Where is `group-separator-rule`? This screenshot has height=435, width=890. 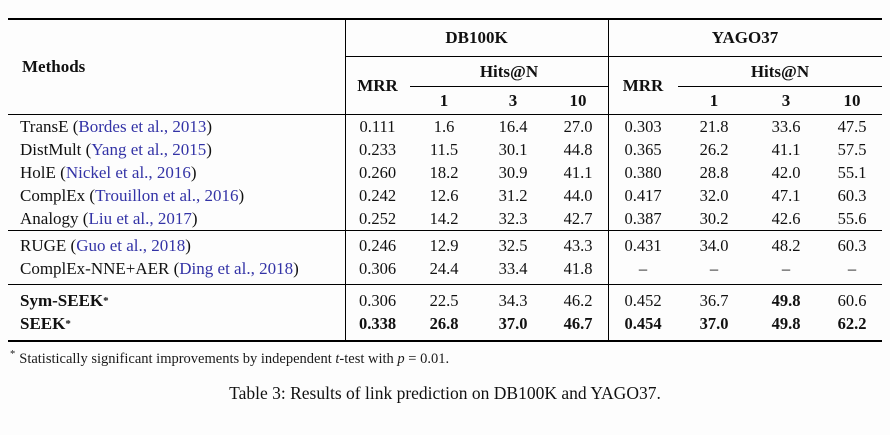 group-separator-rule is located at coordinates (445, 230).